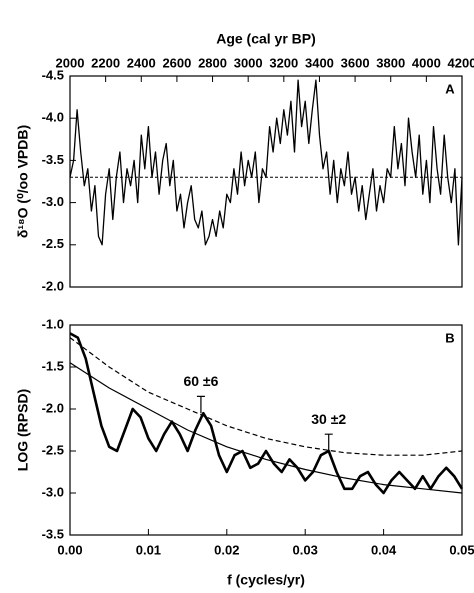 This screenshot has height=593, width=474. Describe the element at coordinates (53, 323) in the screenshot. I see `y-tick-label: -1.0` at that location.